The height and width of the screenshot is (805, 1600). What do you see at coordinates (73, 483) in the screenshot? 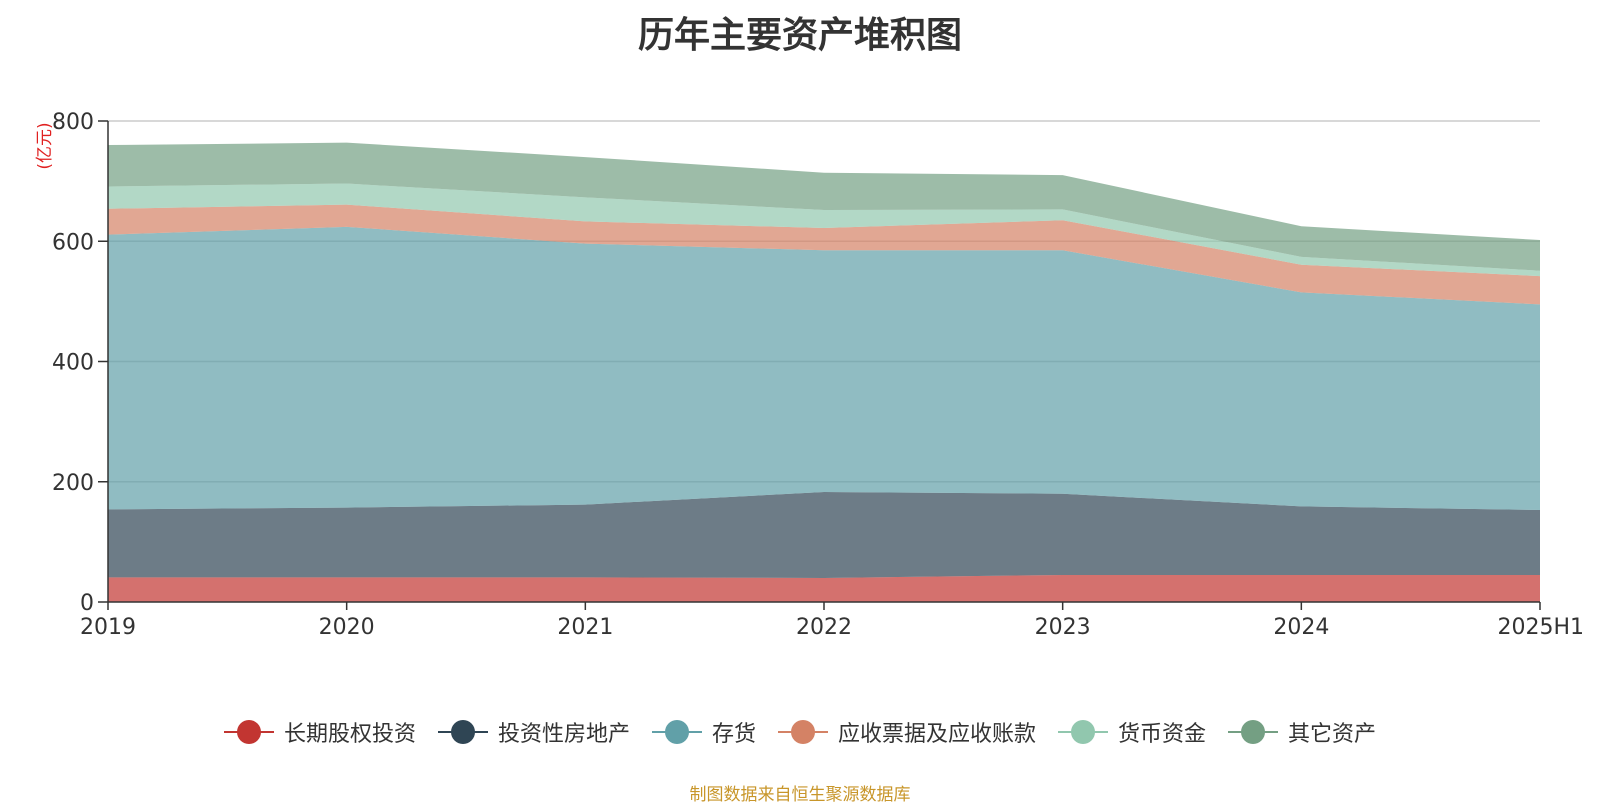
I see `y-tick-label-1: 200` at bounding box center [73, 483].